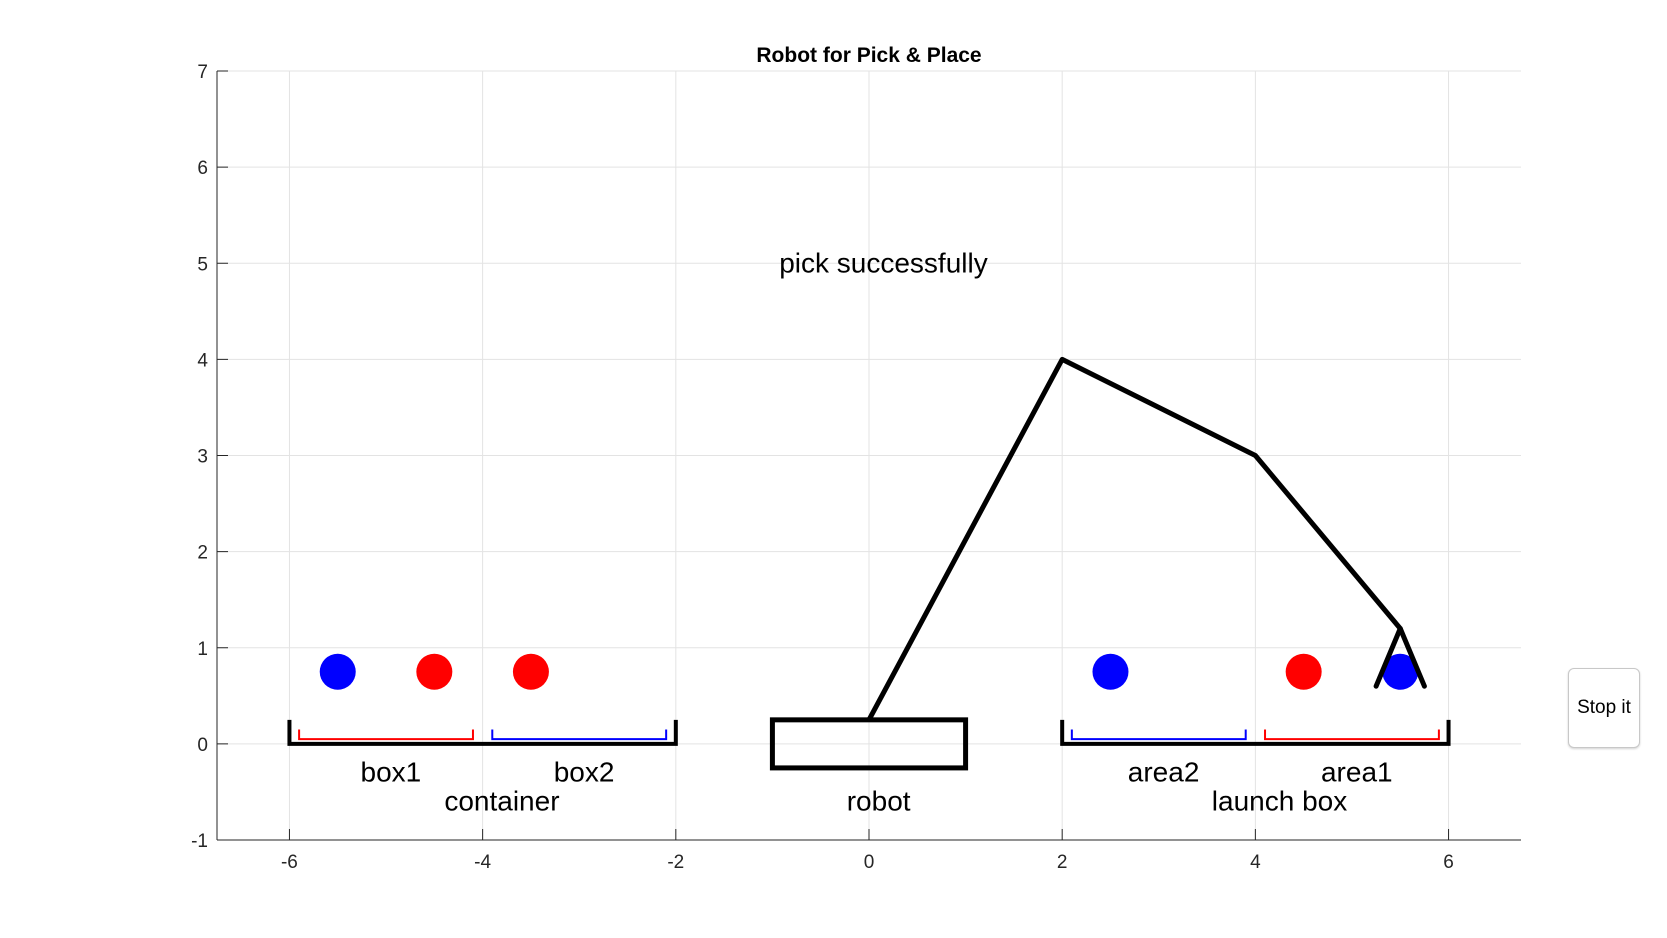 Image resolution: width=1667 pixels, height=938 pixels. Describe the element at coordinates (584, 772) in the screenshot. I see `label-box2: box2` at that location.